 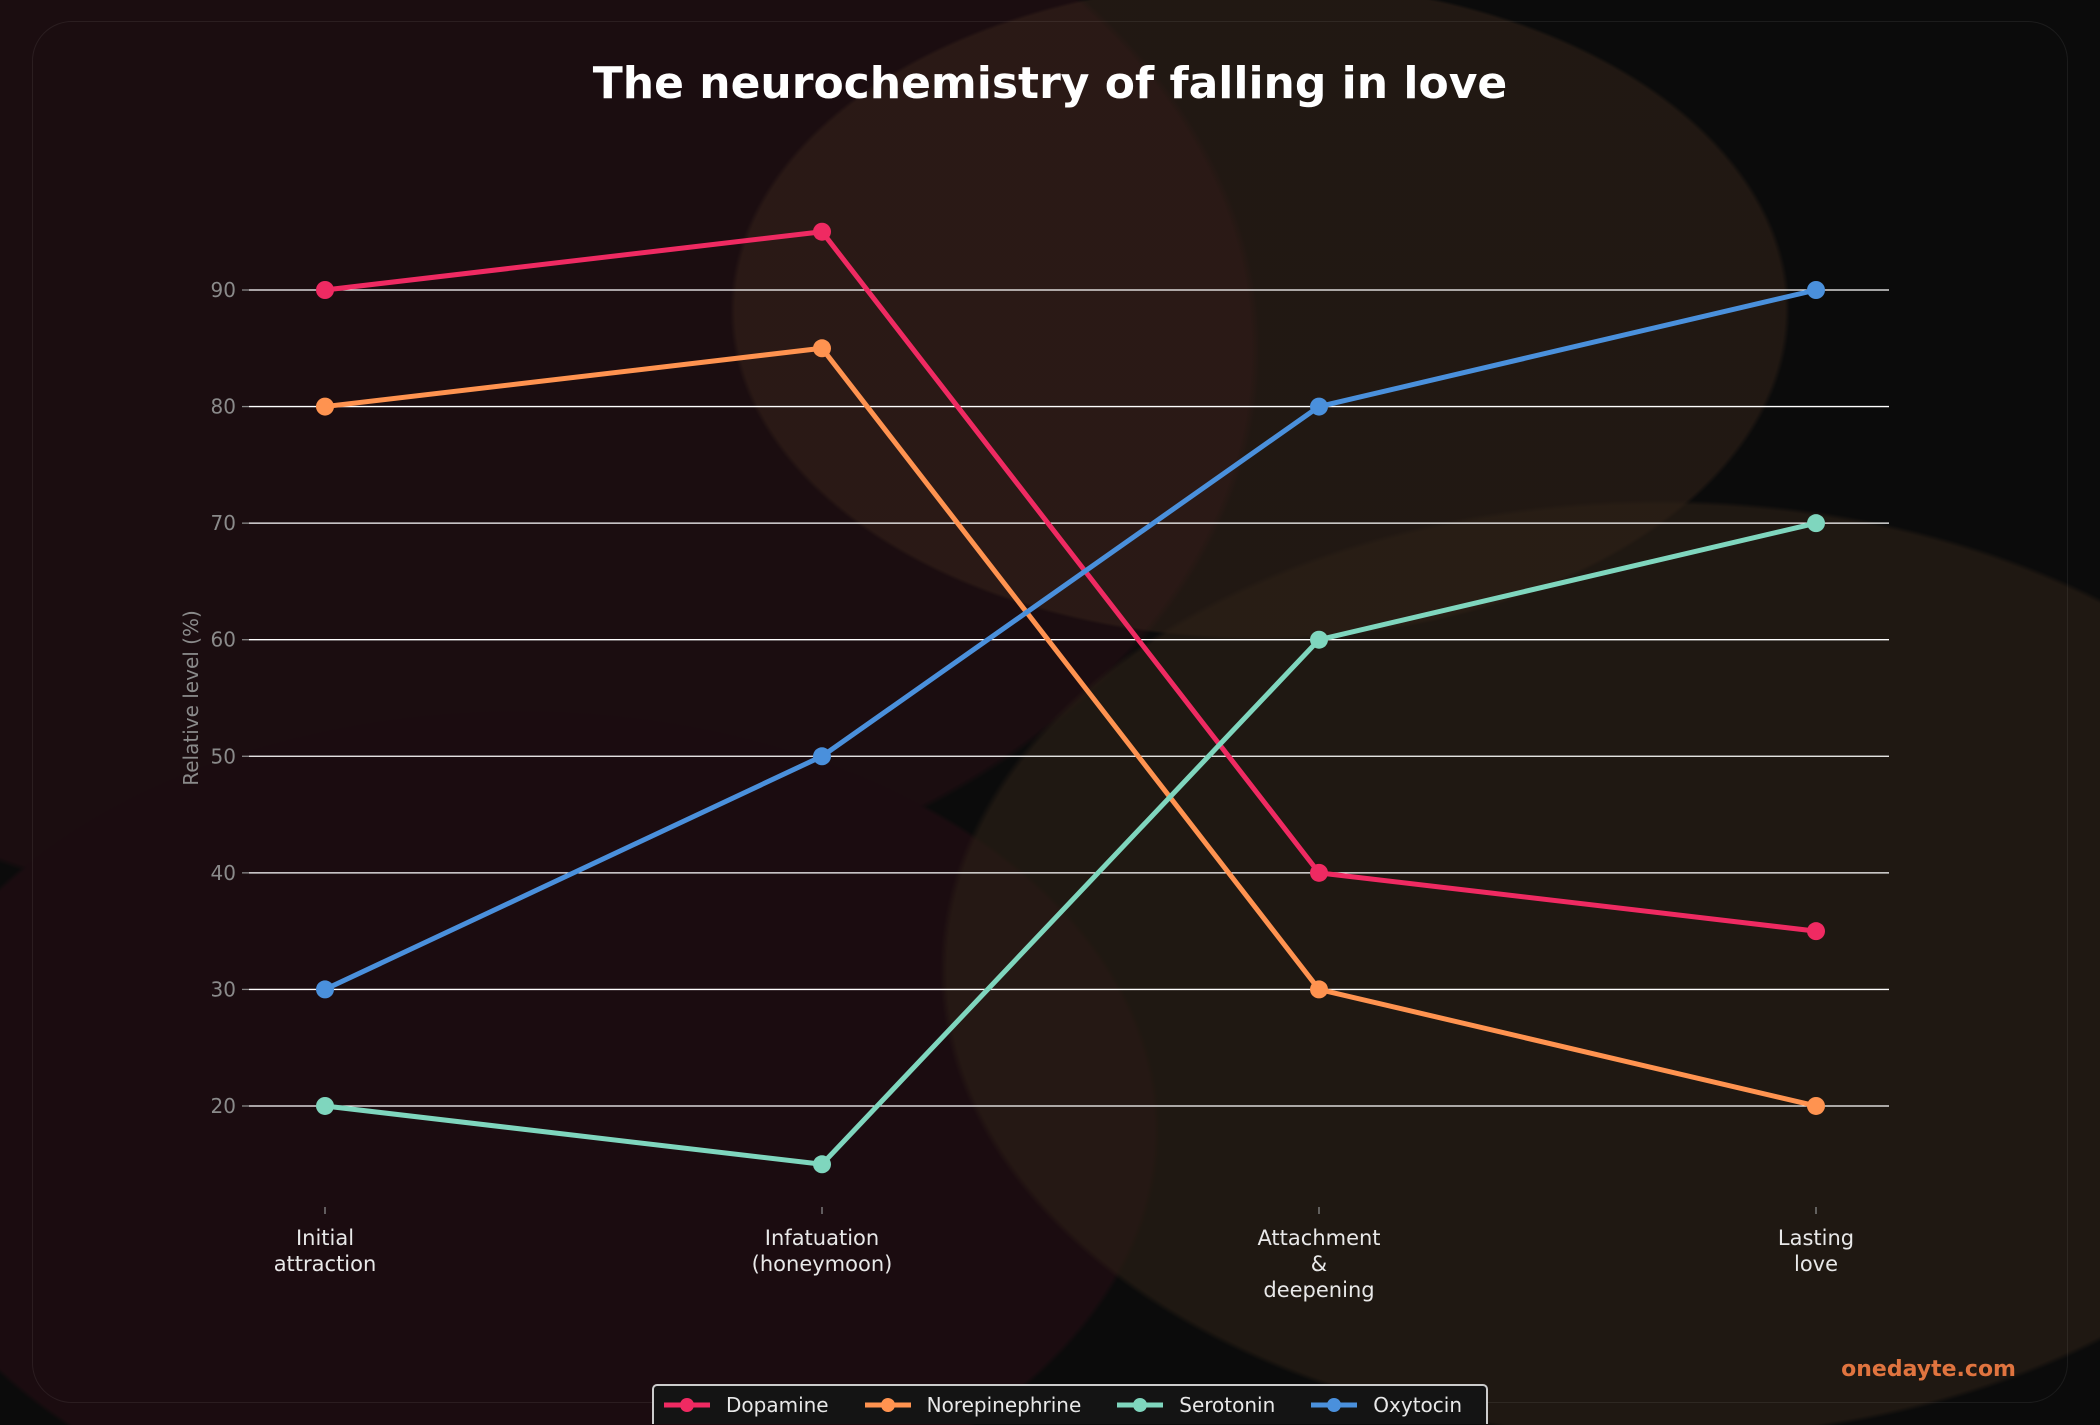 What do you see at coordinates (223, 640) in the screenshot?
I see `y-tick-label: 60` at bounding box center [223, 640].